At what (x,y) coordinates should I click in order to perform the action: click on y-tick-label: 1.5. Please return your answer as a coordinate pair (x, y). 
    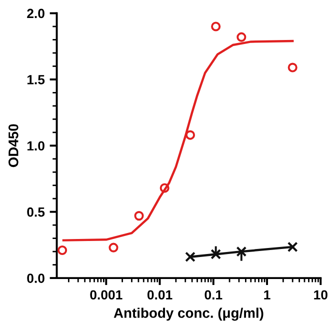
    Looking at the image, I should click on (36, 79).